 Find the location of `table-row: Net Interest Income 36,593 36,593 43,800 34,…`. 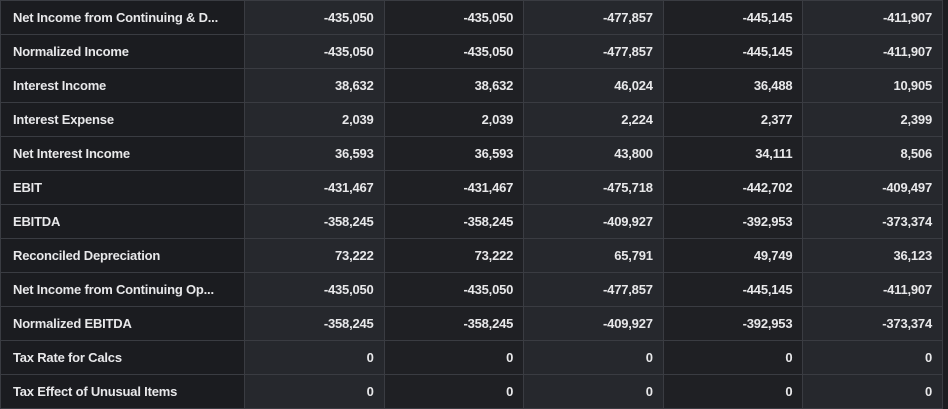

table-row: Net Interest Income 36,593 36,593 43,800 34,… is located at coordinates (471, 153).